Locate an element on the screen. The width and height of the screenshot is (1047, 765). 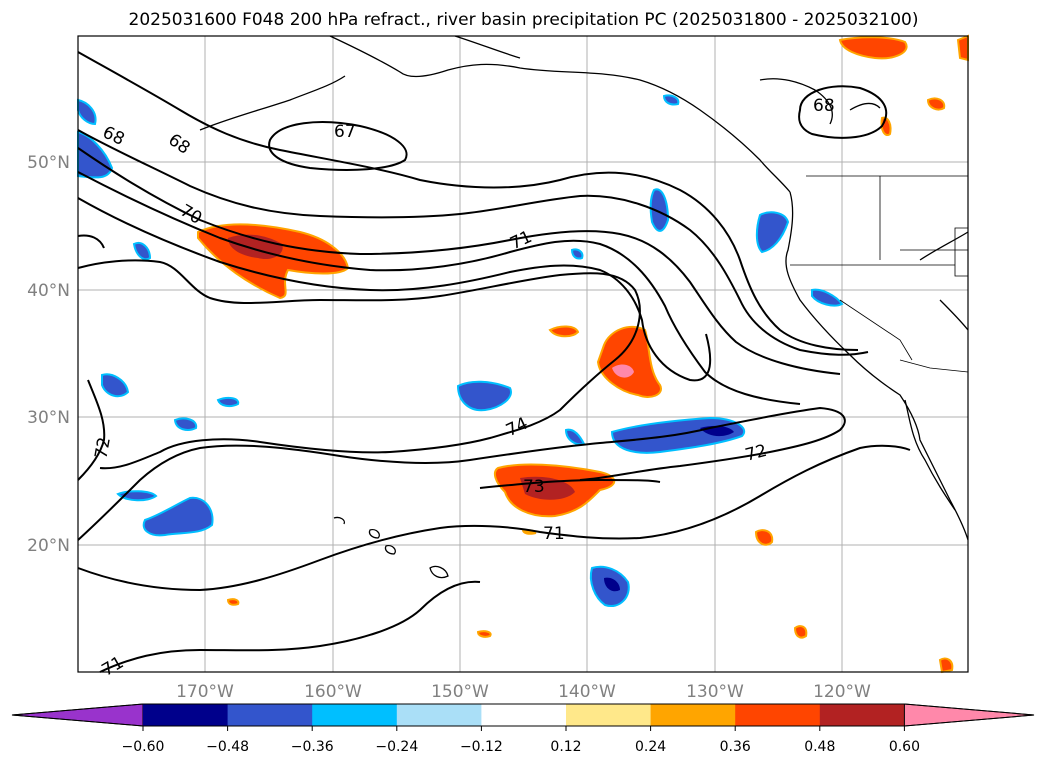
hawaii is located at coordinates (339, 520).